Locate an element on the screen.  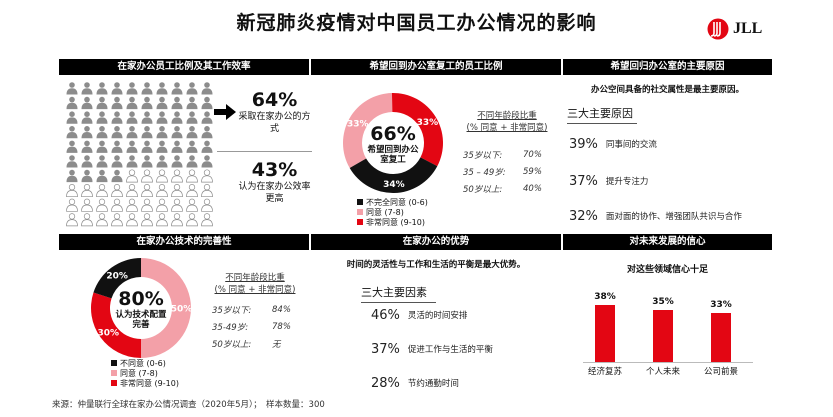
confidence-bar-chart: 38% 经济复苏 35% 个人未来 33% 公司前景 is located at coordinates (667, 314).